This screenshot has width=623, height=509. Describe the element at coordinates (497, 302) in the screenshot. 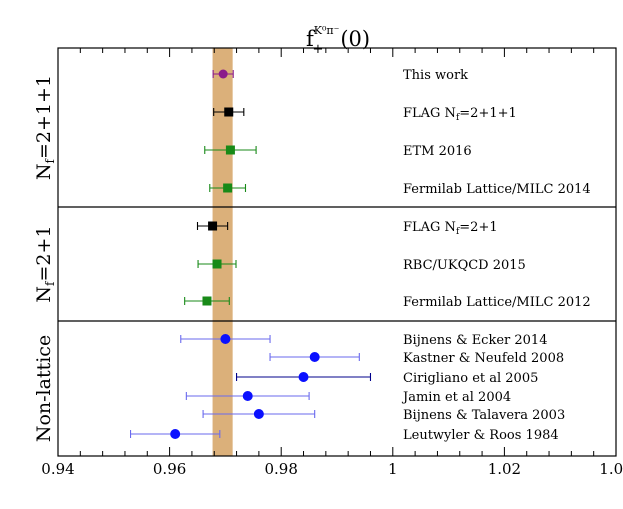

I see `entry-label: Fermilab Lattice/MILC 2012` at that location.